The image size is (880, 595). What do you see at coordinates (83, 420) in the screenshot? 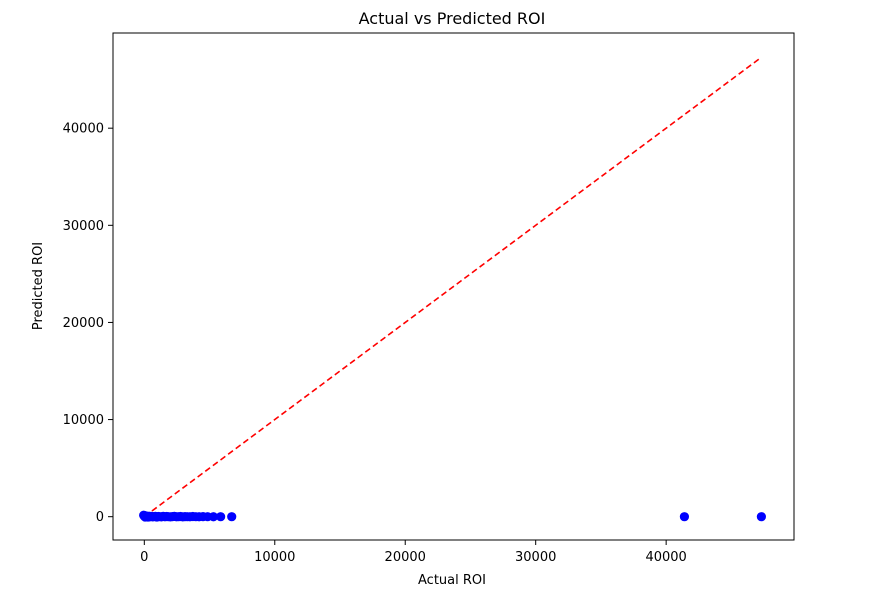
I see `y-tick-label: 10000` at bounding box center [83, 420].